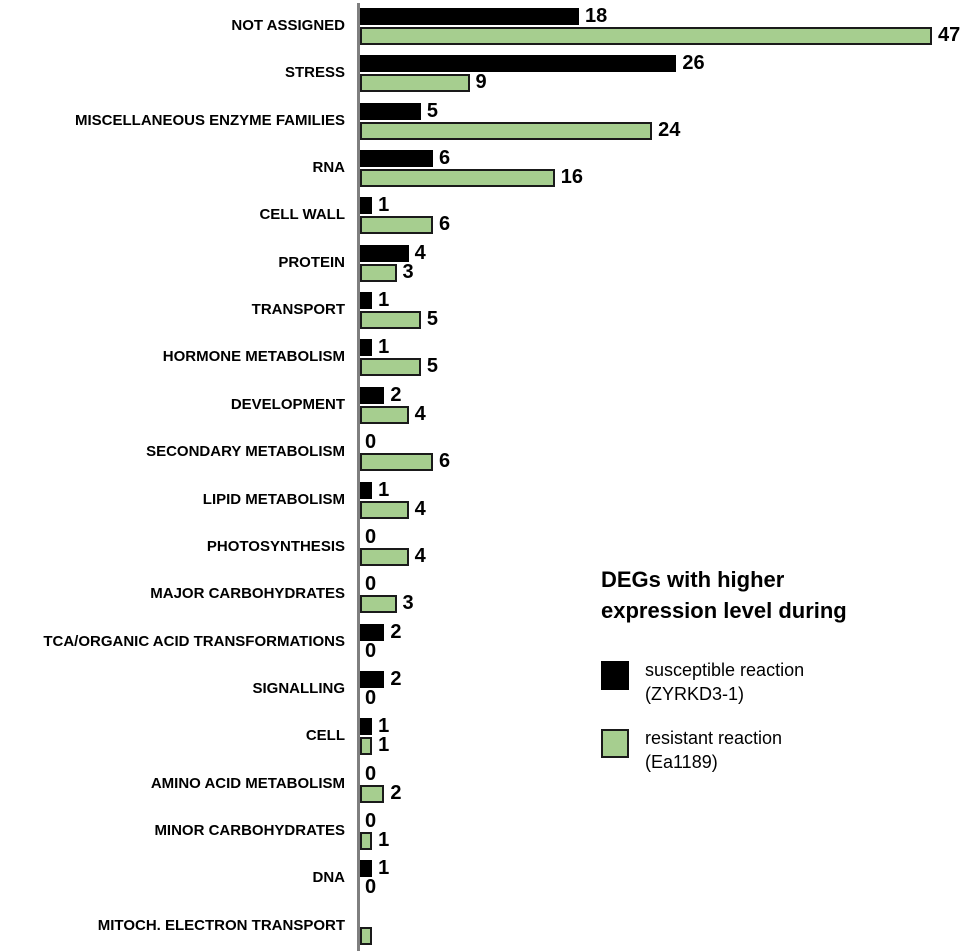 Image resolution: width=962 pixels, height=951 pixels. Describe the element at coordinates (481, 592) in the screenshot. I see `category-row: MAJOR CARBOHYDRATES 0 3` at that location.